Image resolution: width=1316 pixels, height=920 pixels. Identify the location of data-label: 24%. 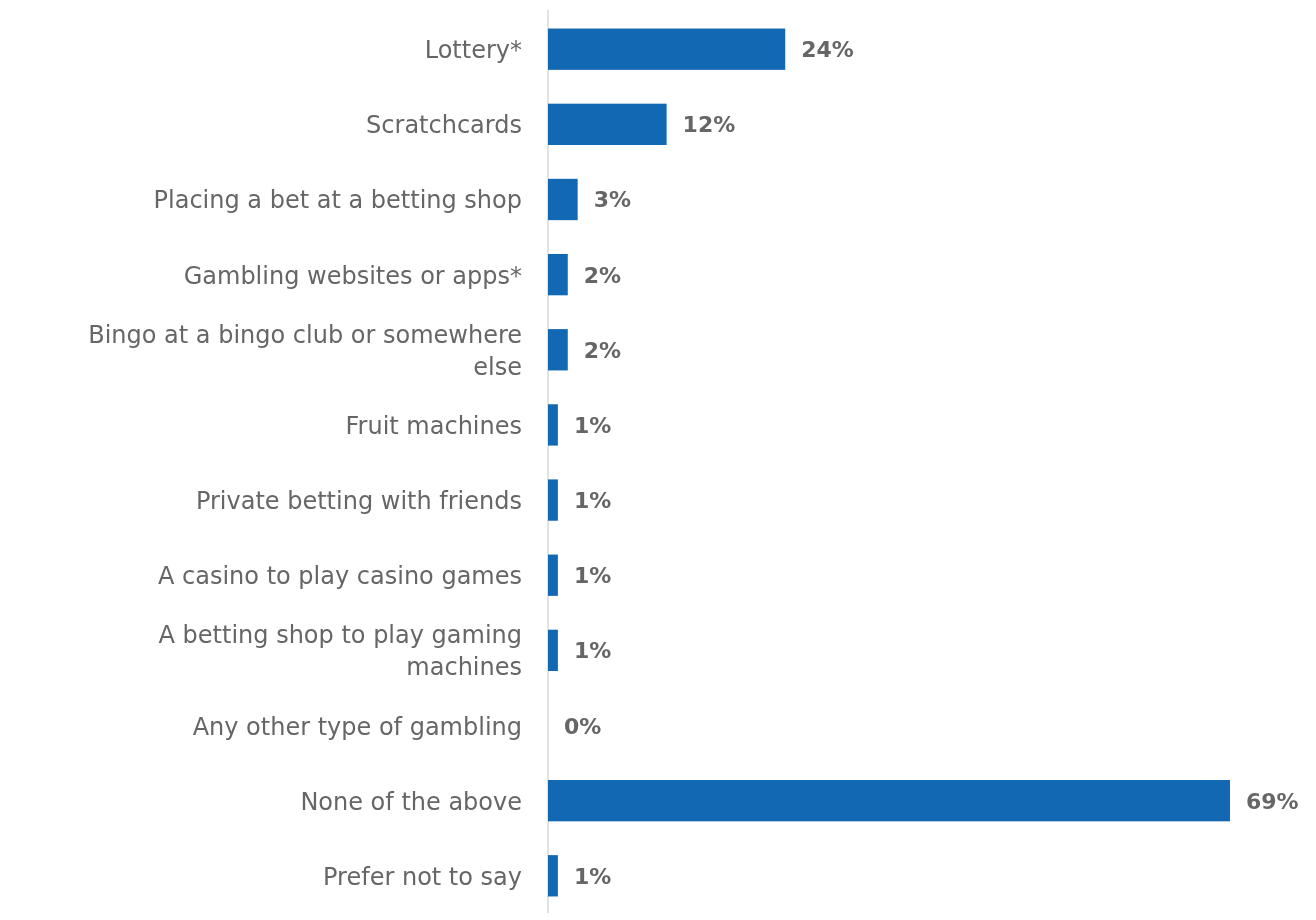
(827, 50).